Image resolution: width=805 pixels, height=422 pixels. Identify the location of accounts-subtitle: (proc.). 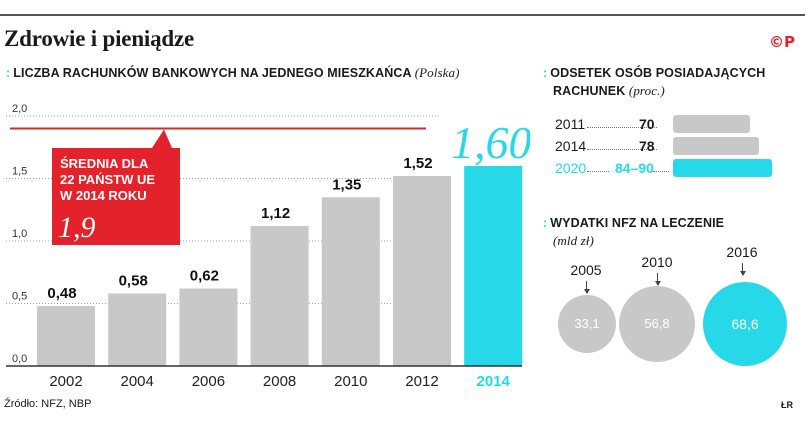
(646, 90).